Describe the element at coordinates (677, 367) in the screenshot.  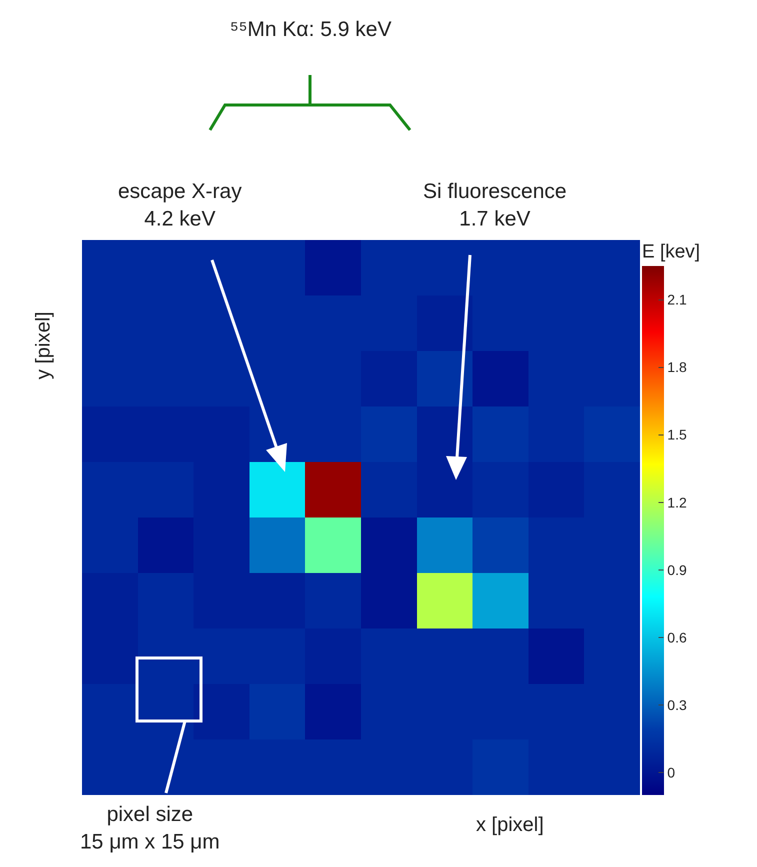
I see `color-bar-label: 1.8` at that location.